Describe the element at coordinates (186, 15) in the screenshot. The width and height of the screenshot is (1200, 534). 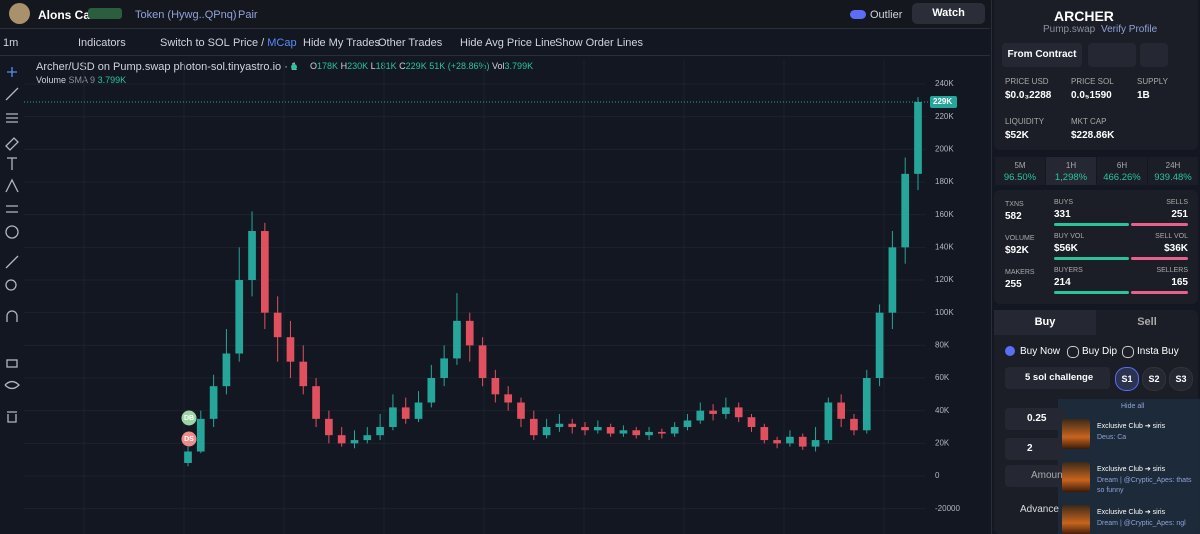
I see `token-link: Token (Hywg..QPnq)` at that location.